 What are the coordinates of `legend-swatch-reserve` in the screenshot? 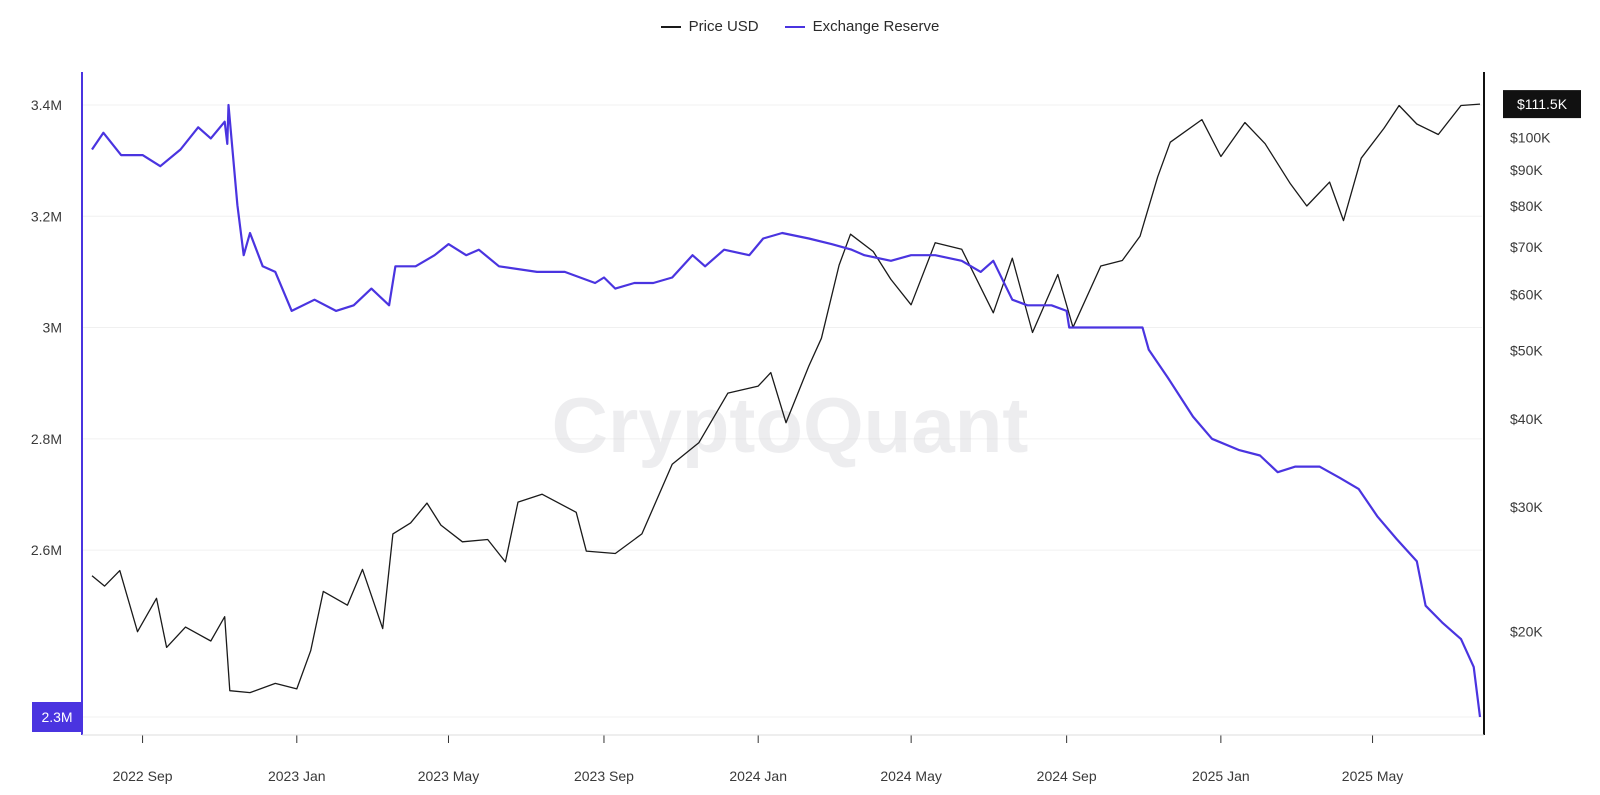 It's located at (794, 26).